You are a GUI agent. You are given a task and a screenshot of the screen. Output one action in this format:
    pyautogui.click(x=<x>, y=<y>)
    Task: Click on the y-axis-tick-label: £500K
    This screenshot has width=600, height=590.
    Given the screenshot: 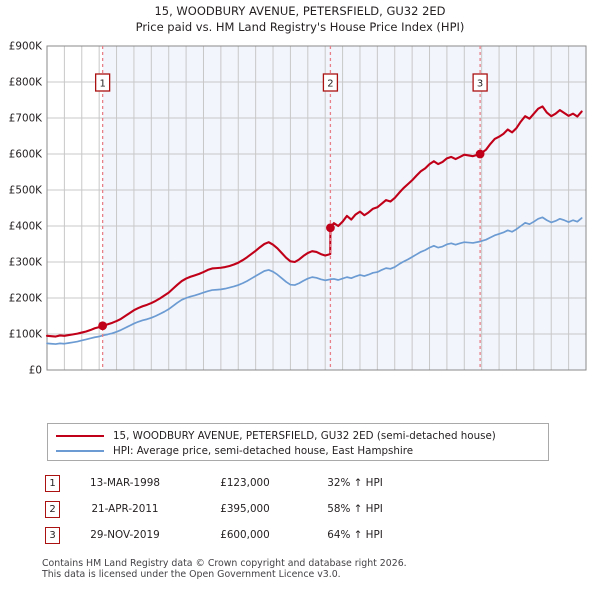 What is the action you would take?
    pyautogui.click(x=26, y=191)
    